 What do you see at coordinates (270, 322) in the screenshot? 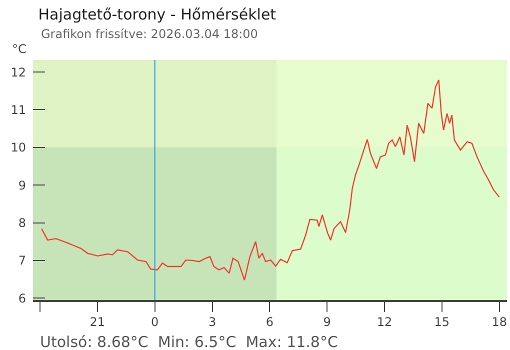
I see `x-tick-label: 6` at bounding box center [270, 322].